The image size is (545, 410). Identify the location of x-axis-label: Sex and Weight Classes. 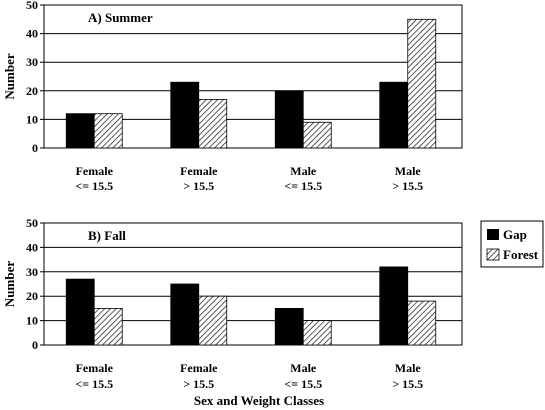
(259, 400).